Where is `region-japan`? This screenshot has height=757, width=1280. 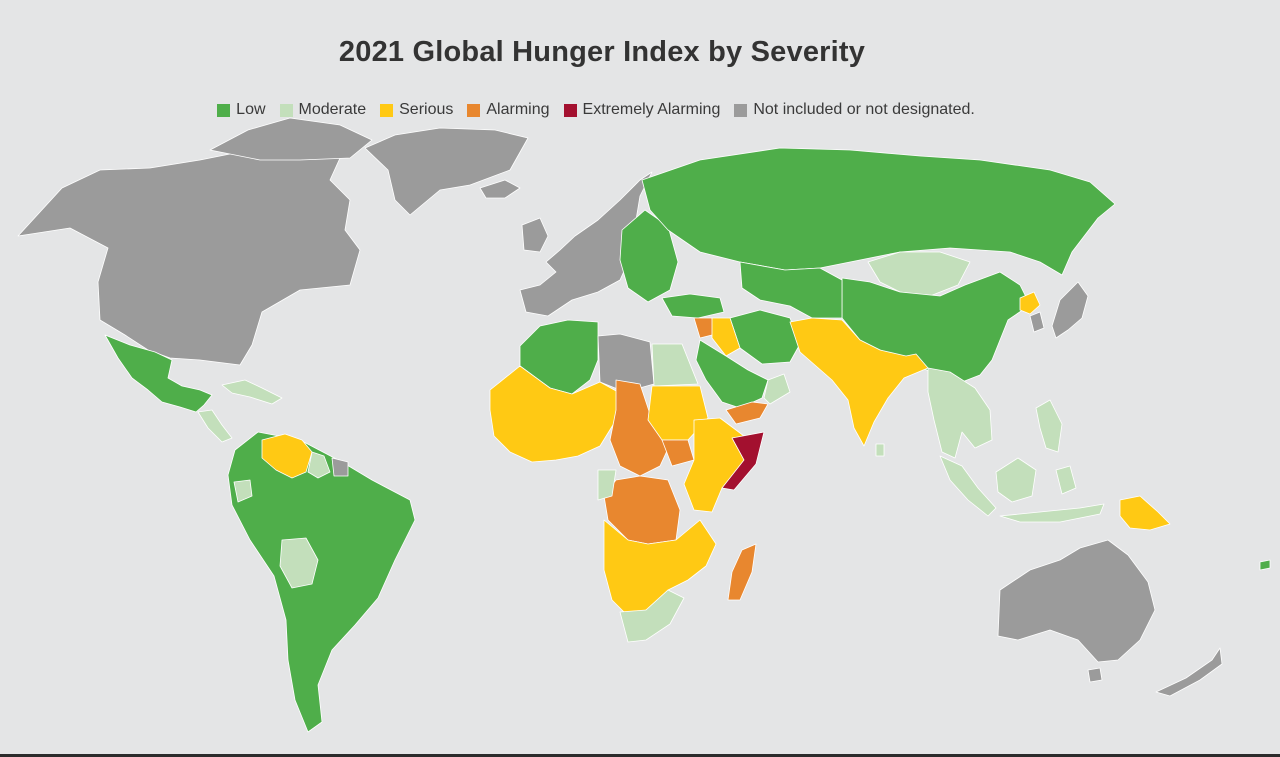 region-japan is located at coordinates (1070, 310).